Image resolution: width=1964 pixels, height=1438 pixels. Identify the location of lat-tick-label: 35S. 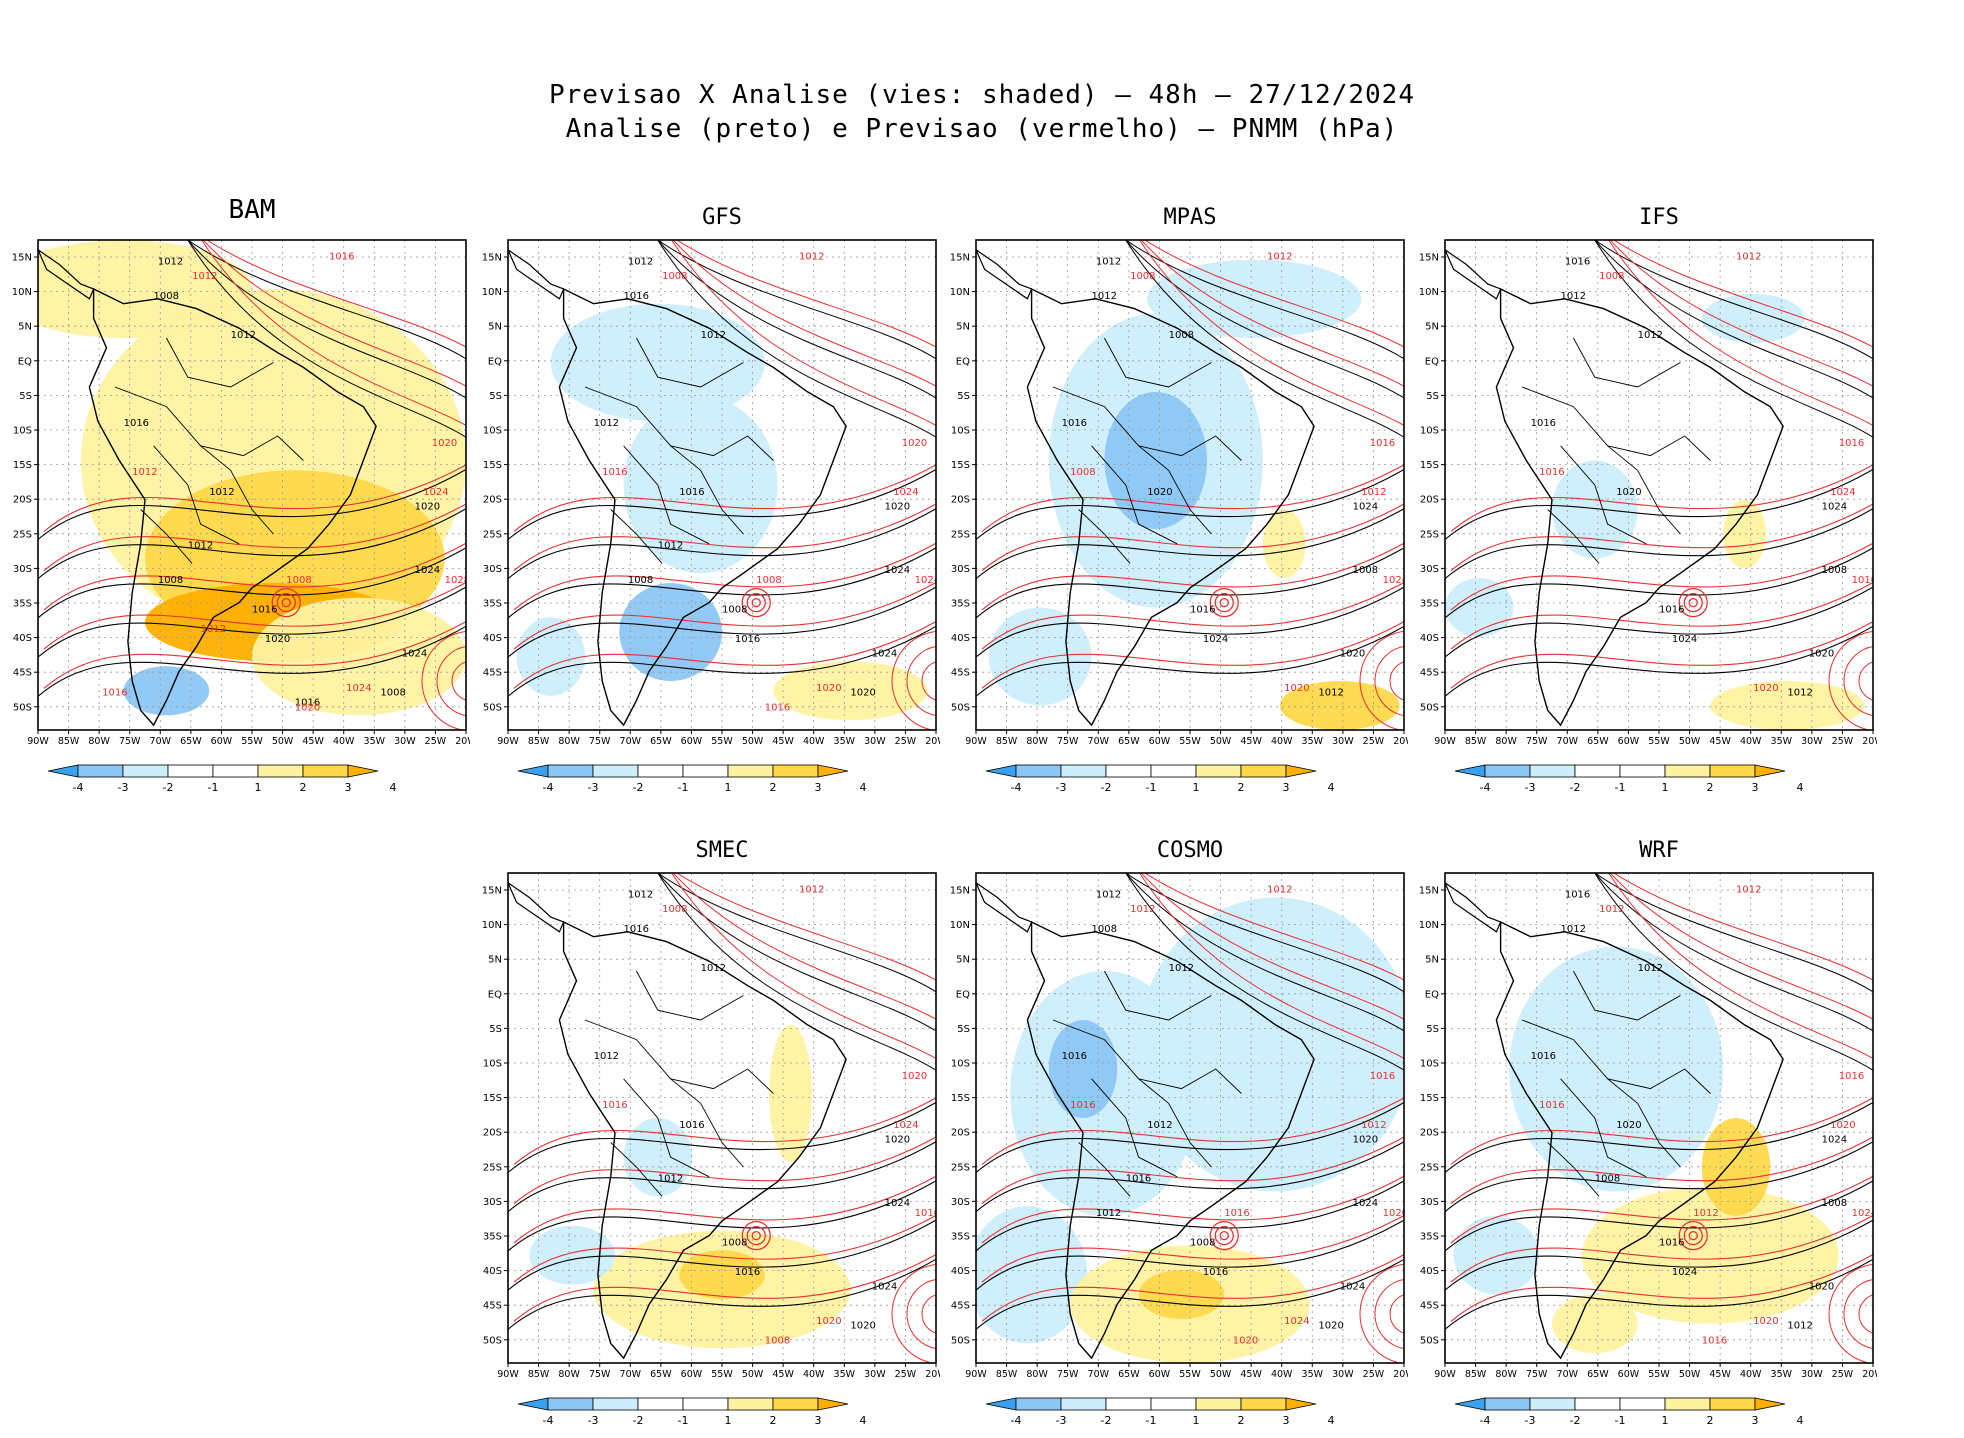
(960, 1237).